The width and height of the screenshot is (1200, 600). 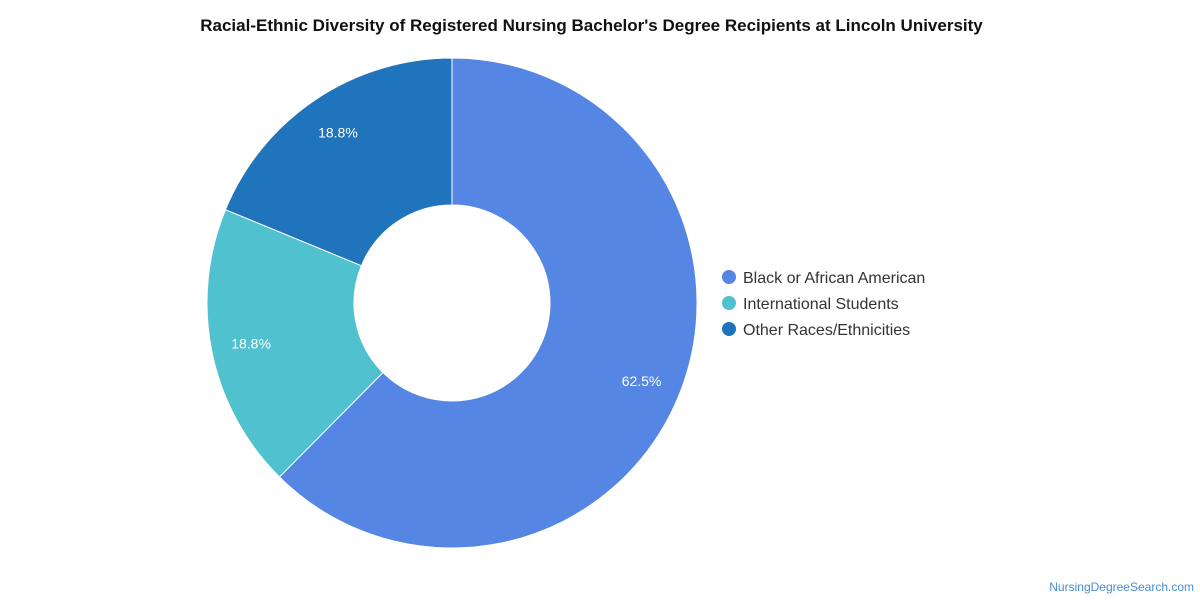 What do you see at coordinates (826, 330) in the screenshot?
I see `legend-label: Other Races/Ethnicities` at bounding box center [826, 330].